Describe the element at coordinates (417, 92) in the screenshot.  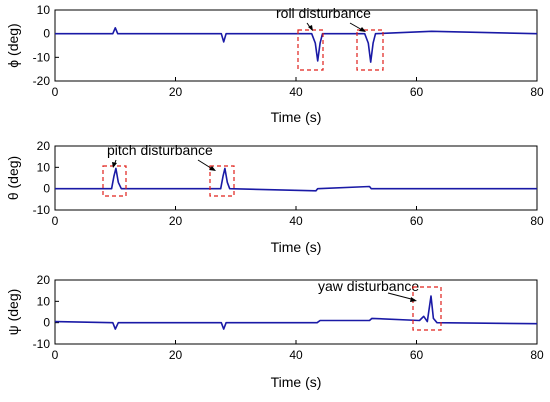
I see `roll-x-tick-label: 60` at that location.